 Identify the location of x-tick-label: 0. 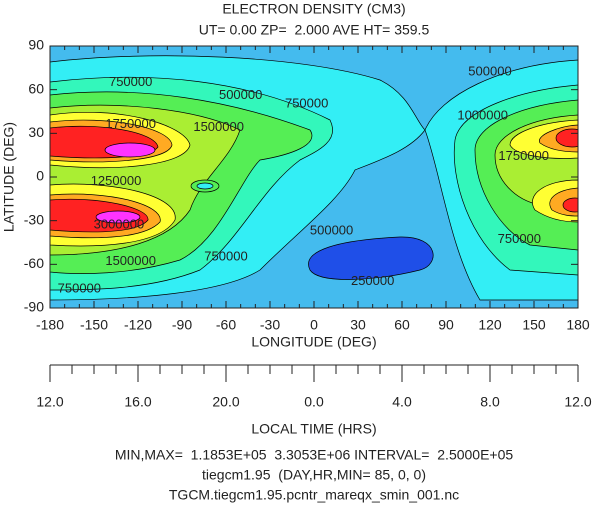
(314, 325).